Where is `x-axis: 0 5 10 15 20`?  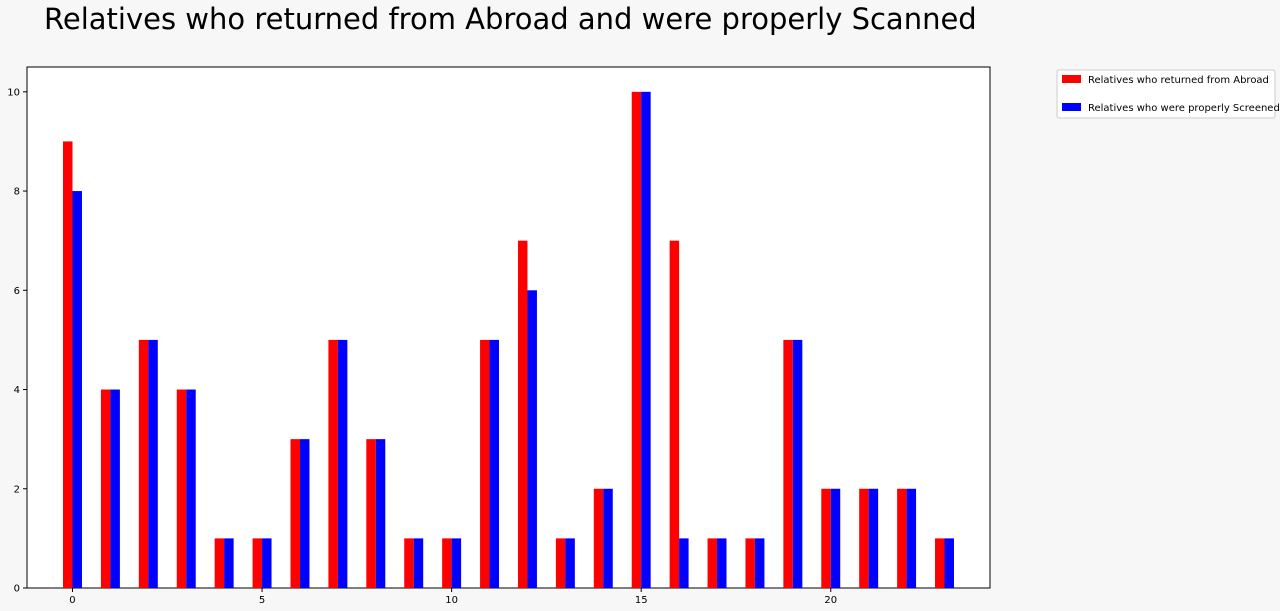 x-axis: 0 5 10 15 20 is located at coordinates (453, 597).